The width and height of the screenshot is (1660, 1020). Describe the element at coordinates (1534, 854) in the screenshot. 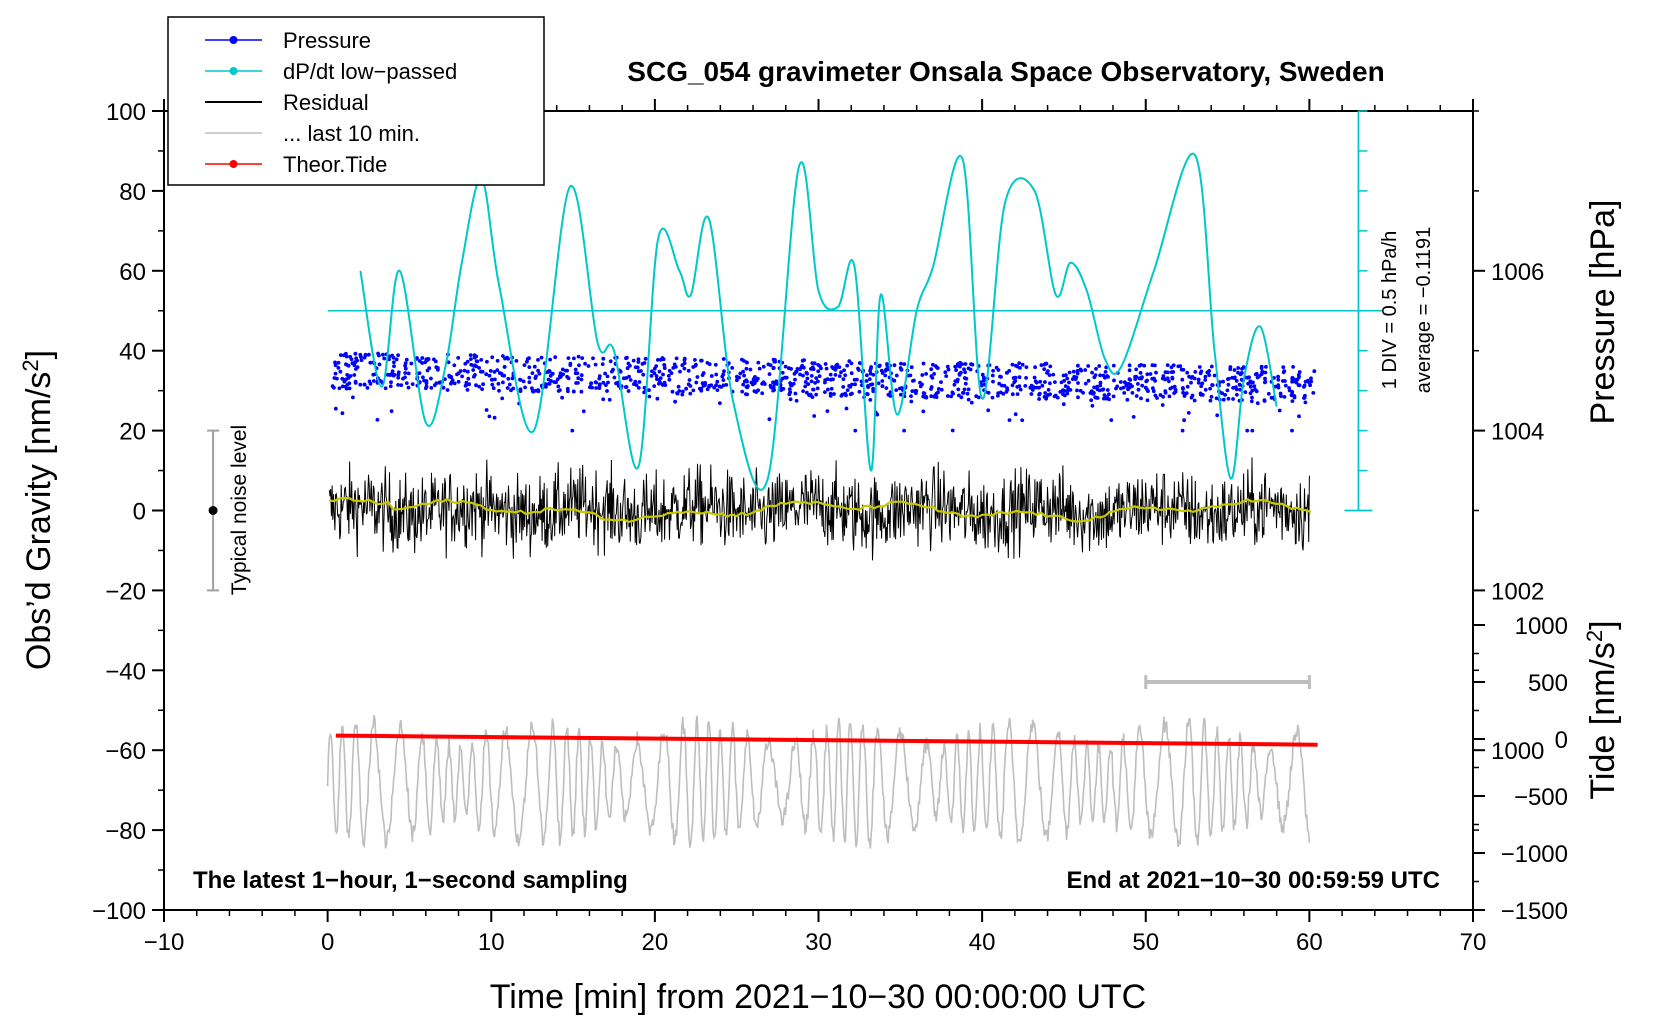

I see `tide-tick-label: −1000` at that location.